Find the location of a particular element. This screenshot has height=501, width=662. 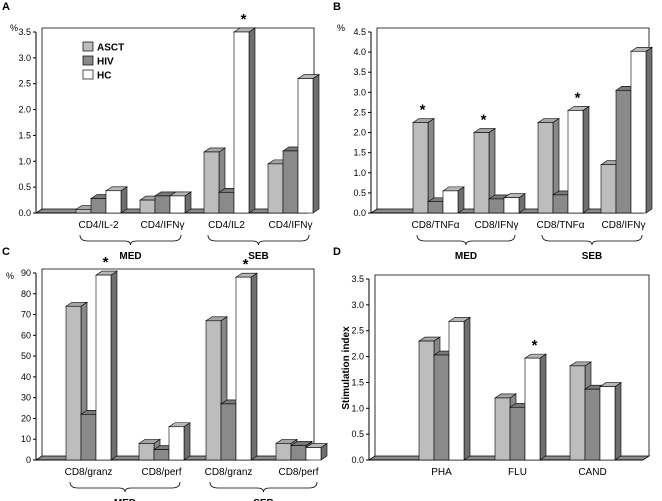

y-tick-label: 40 is located at coordinates (26, 377).